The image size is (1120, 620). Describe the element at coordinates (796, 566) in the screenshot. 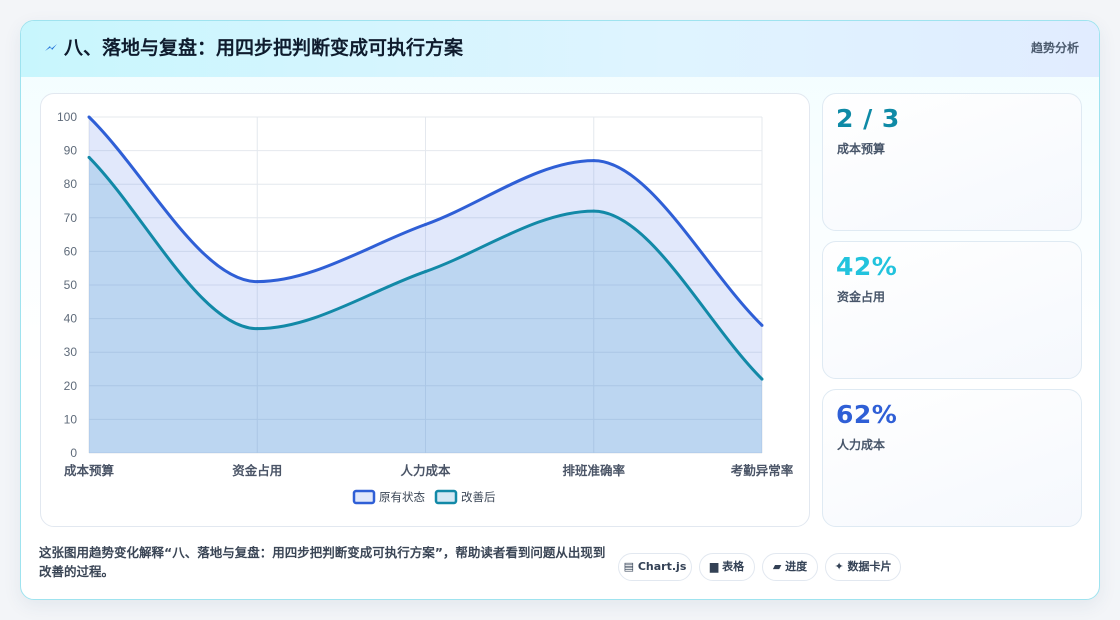

I see `chip-label: 进度` at that location.